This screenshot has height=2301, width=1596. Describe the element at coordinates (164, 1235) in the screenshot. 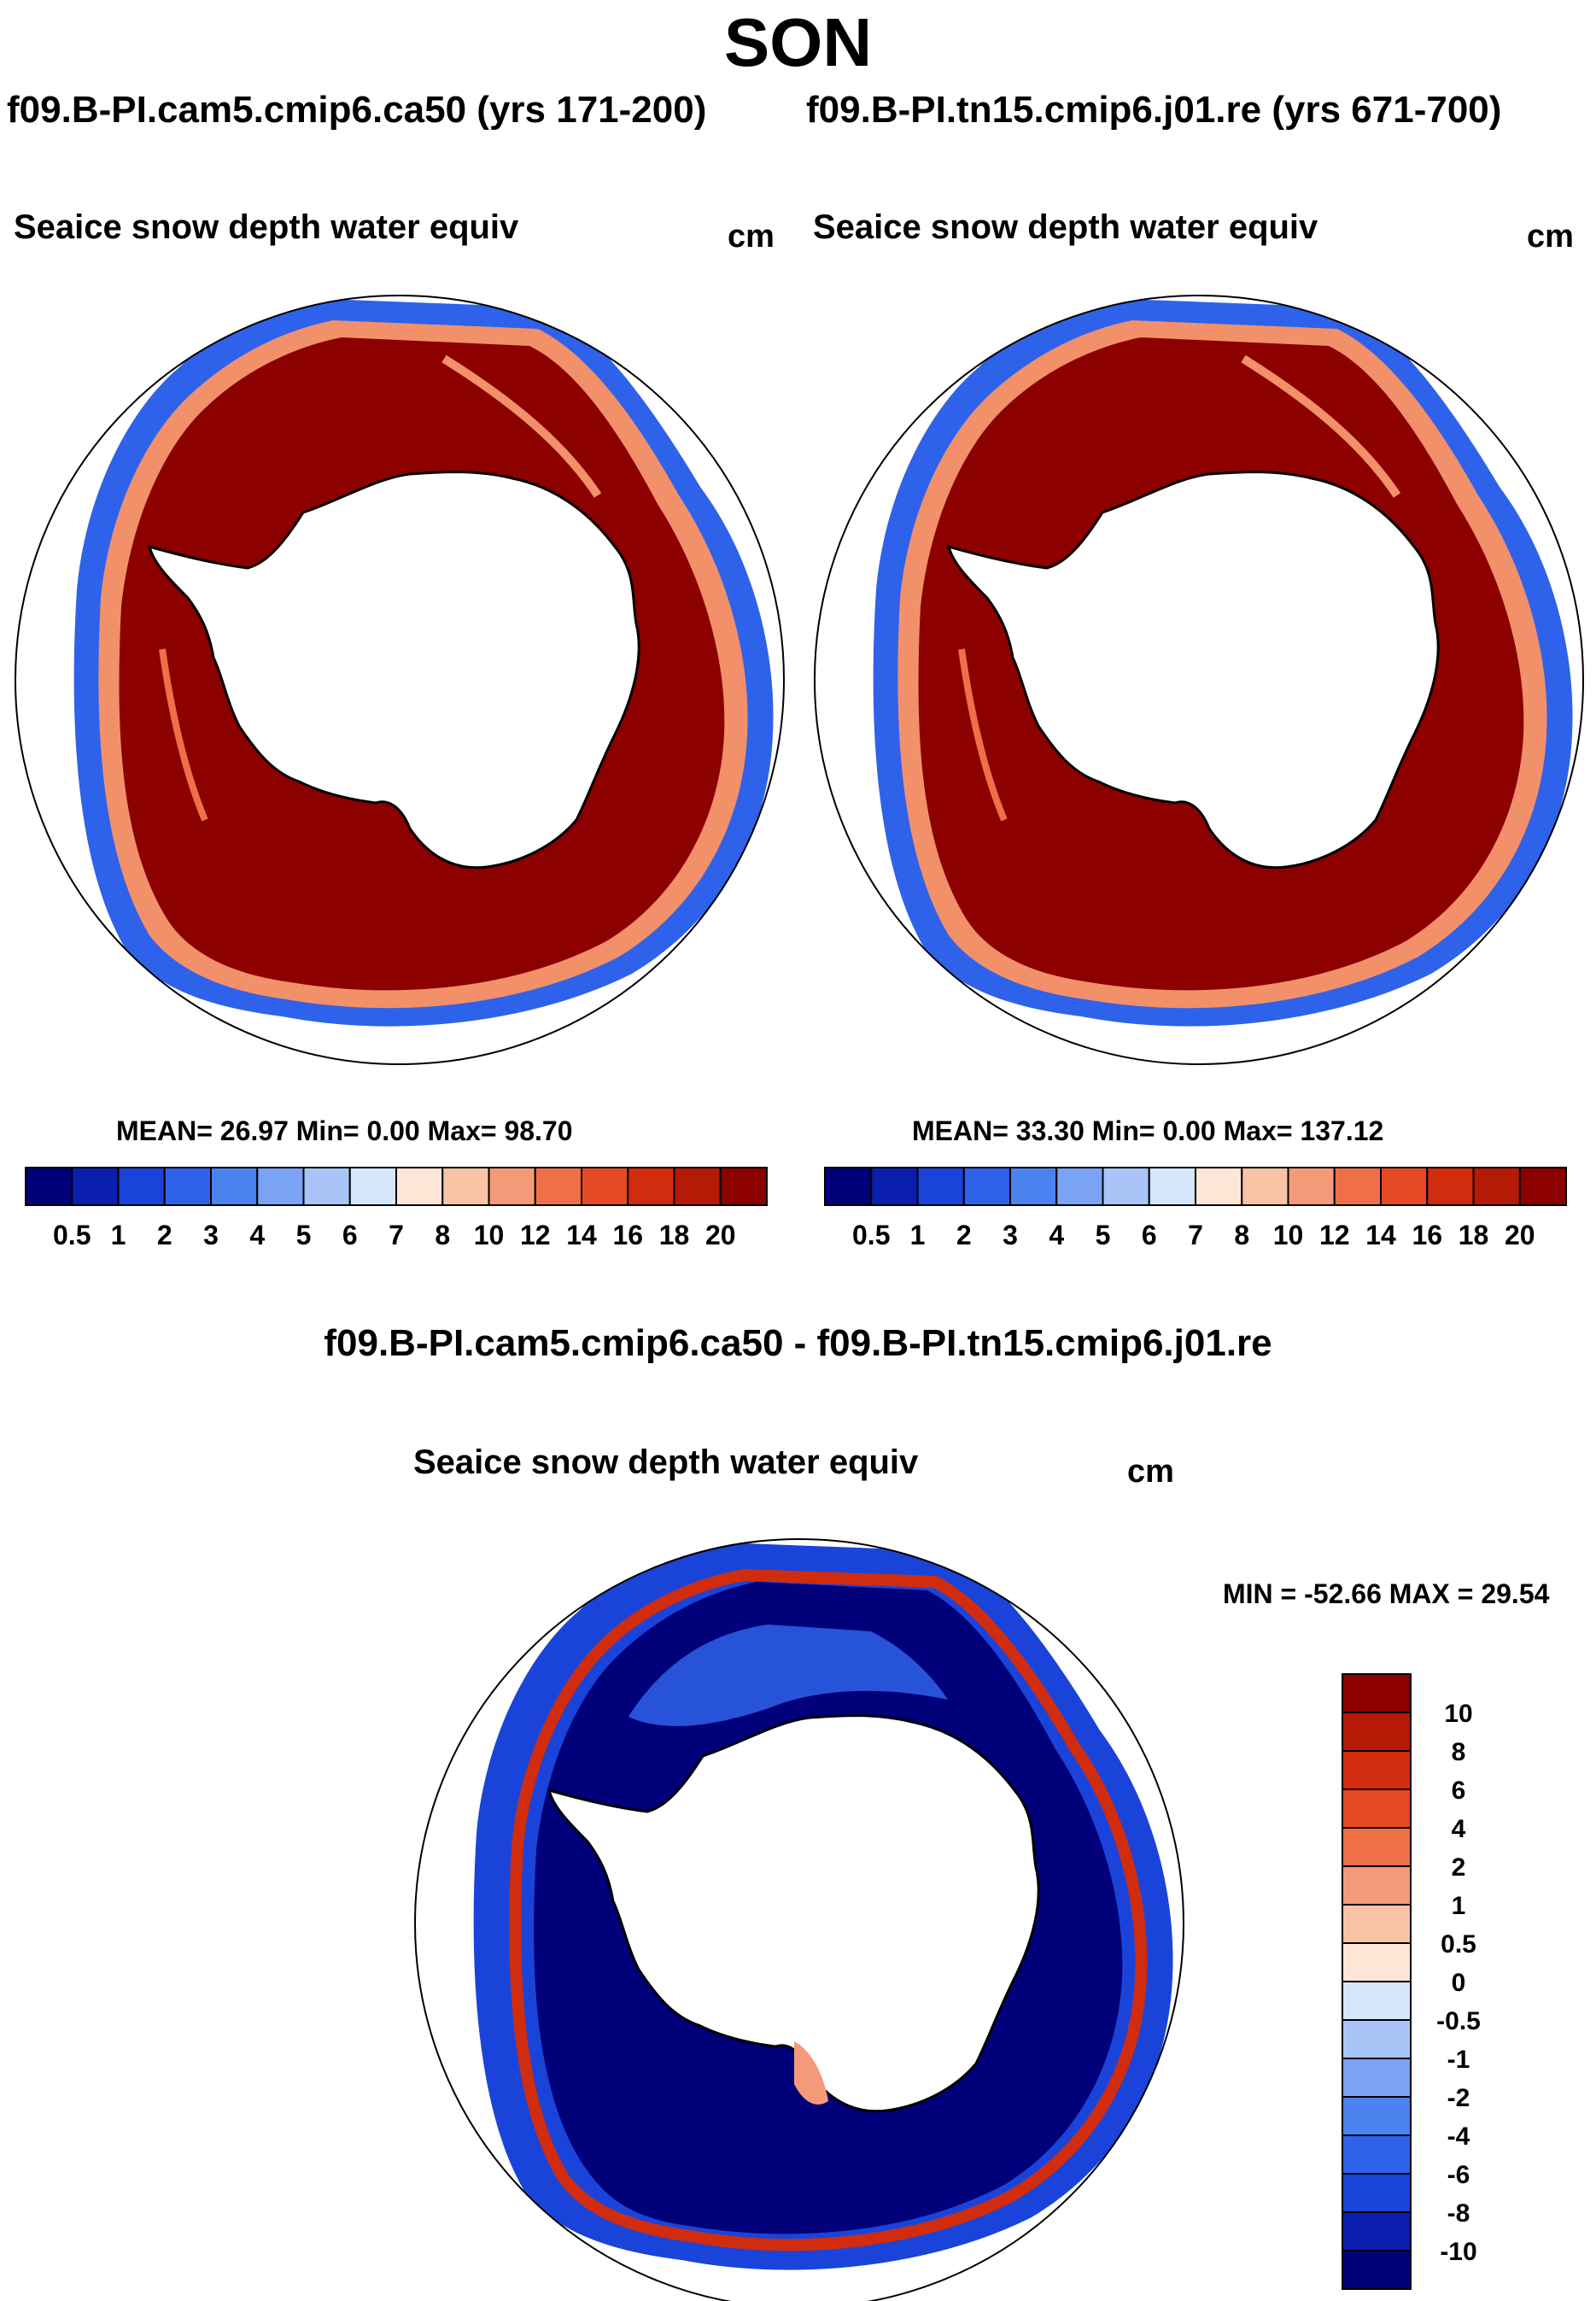

I see `case1-colorbar-tick-label: 2` at that location.